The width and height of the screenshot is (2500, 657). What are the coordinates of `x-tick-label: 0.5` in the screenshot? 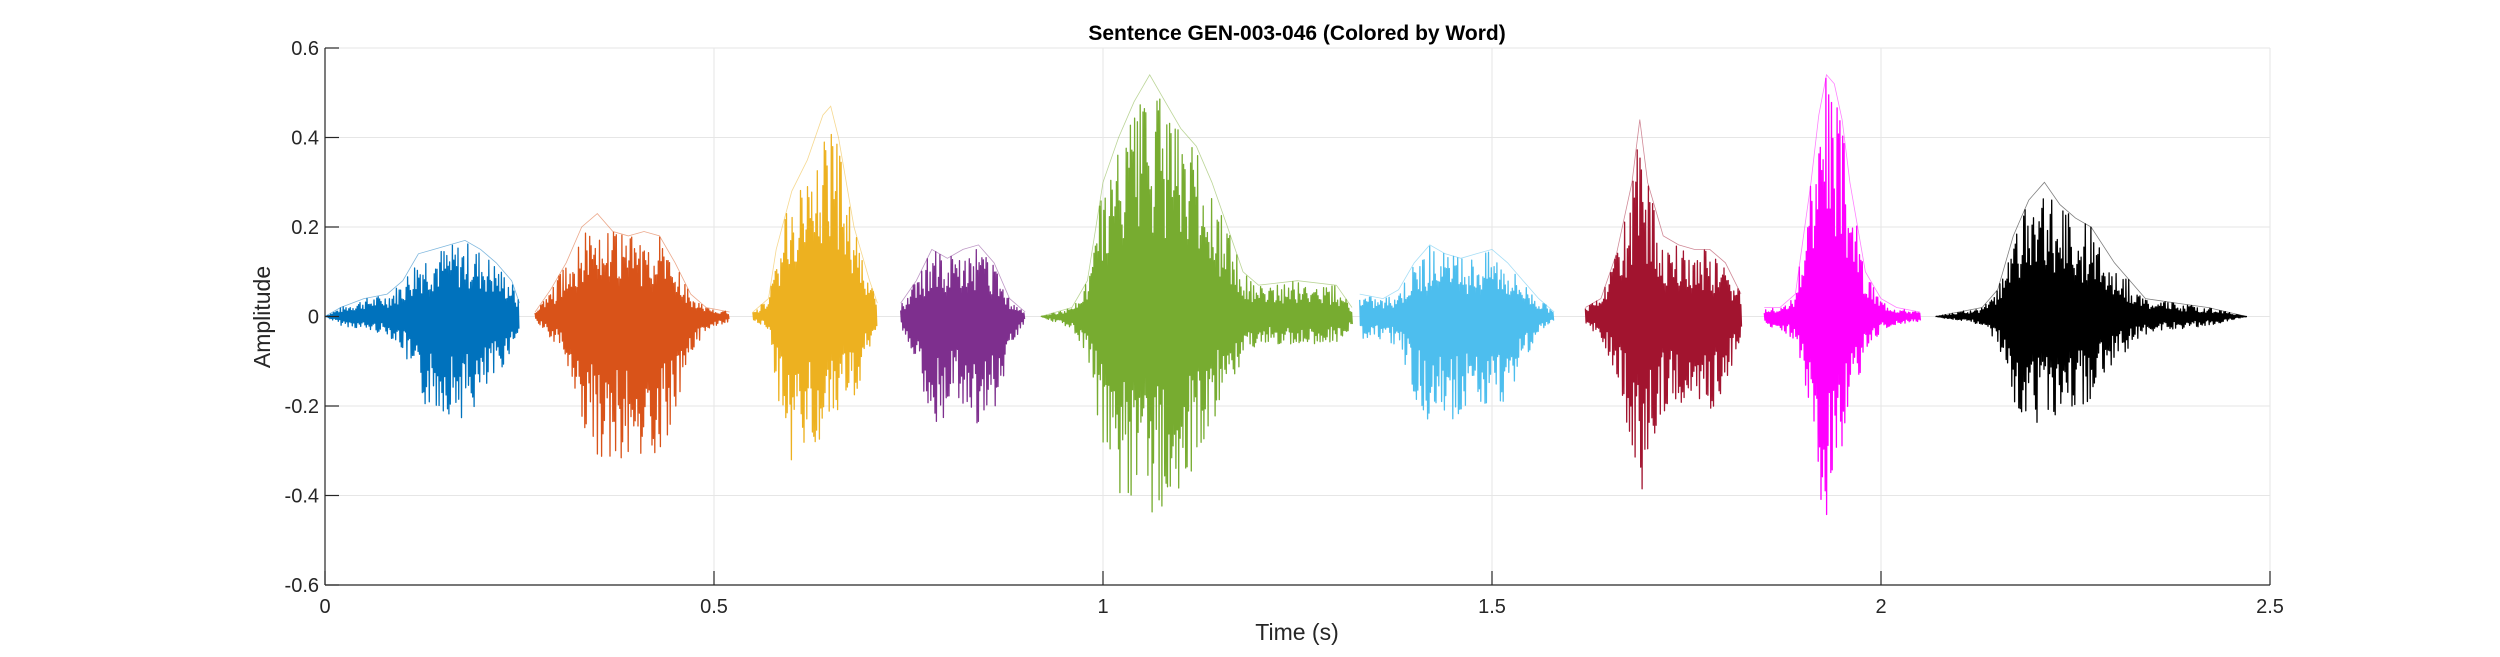 It's located at (714, 607).